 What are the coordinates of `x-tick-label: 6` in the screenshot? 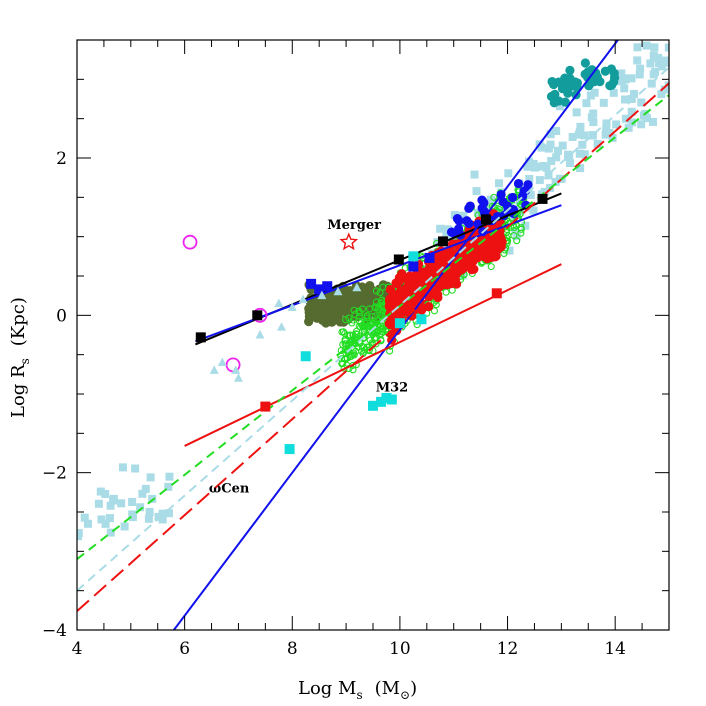 It's located at (184, 649).